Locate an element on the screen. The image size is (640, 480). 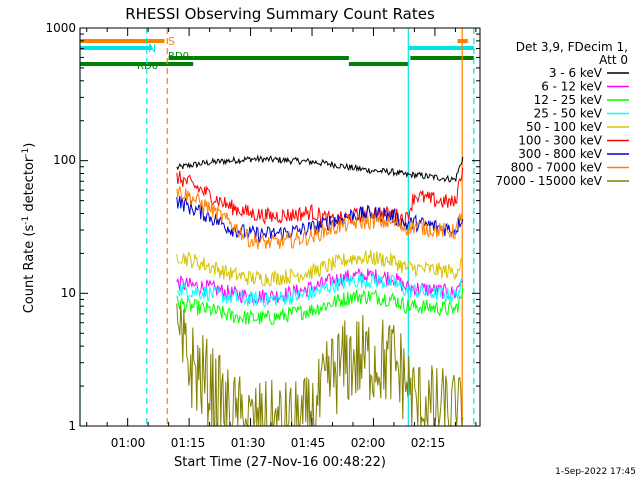
y-axis-label: Count Rate (s-1 detector-1) is located at coordinates (29, 228).